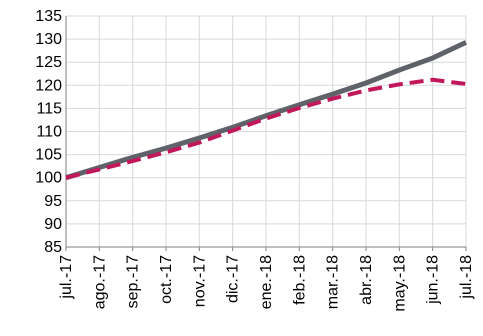 Image resolution: width=483 pixels, height=336 pixels. I want to click on x-tick-label: ene.-18, so click(266, 282).